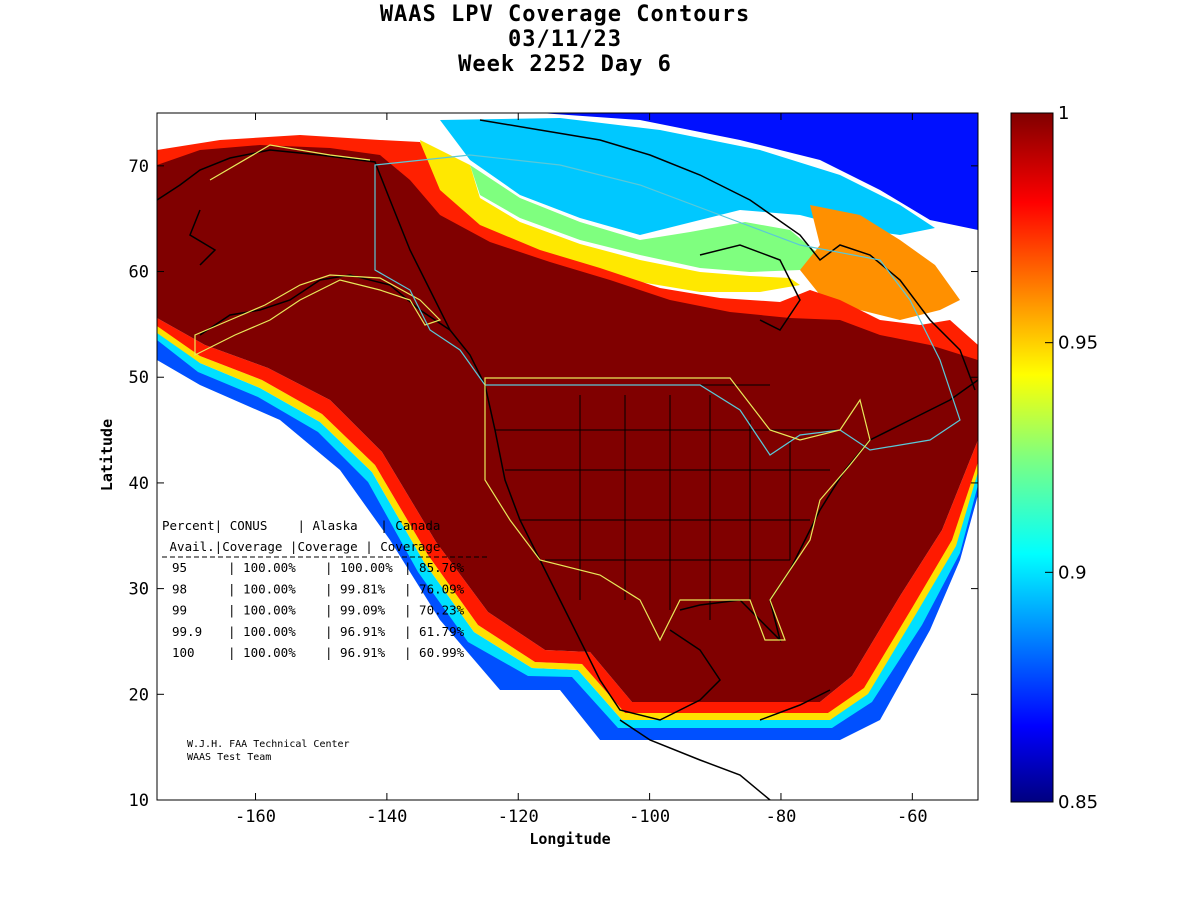 The width and height of the screenshot is (1200, 900). What do you see at coordinates (649, 817) in the screenshot?
I see `x-tick-label: -100` at bounding box center [649, 817].